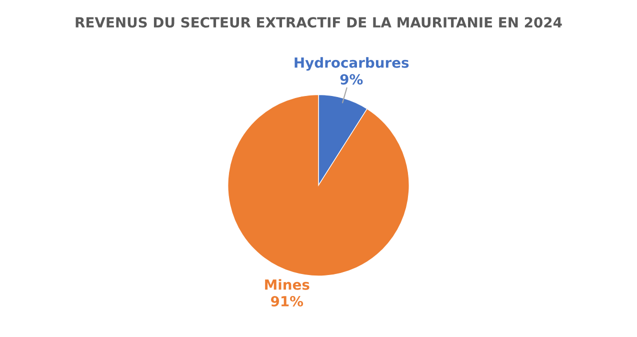  Describe the element at coordinates (287, 284) in the screenshot. I see `slice-label: Mines` at that location.